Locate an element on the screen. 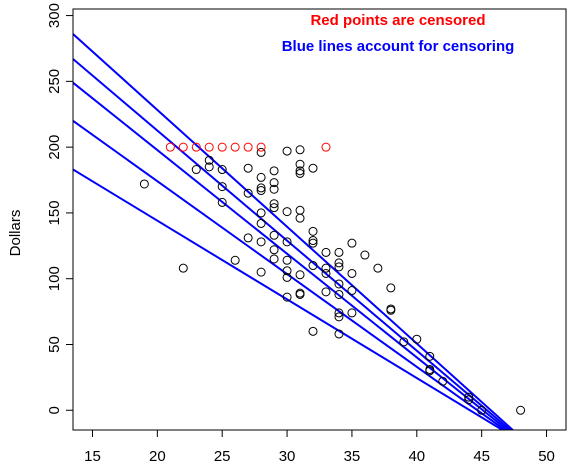 This screenshot has width=569, height=469. x-tick-label: 45 is located at coordinates (481, 456).